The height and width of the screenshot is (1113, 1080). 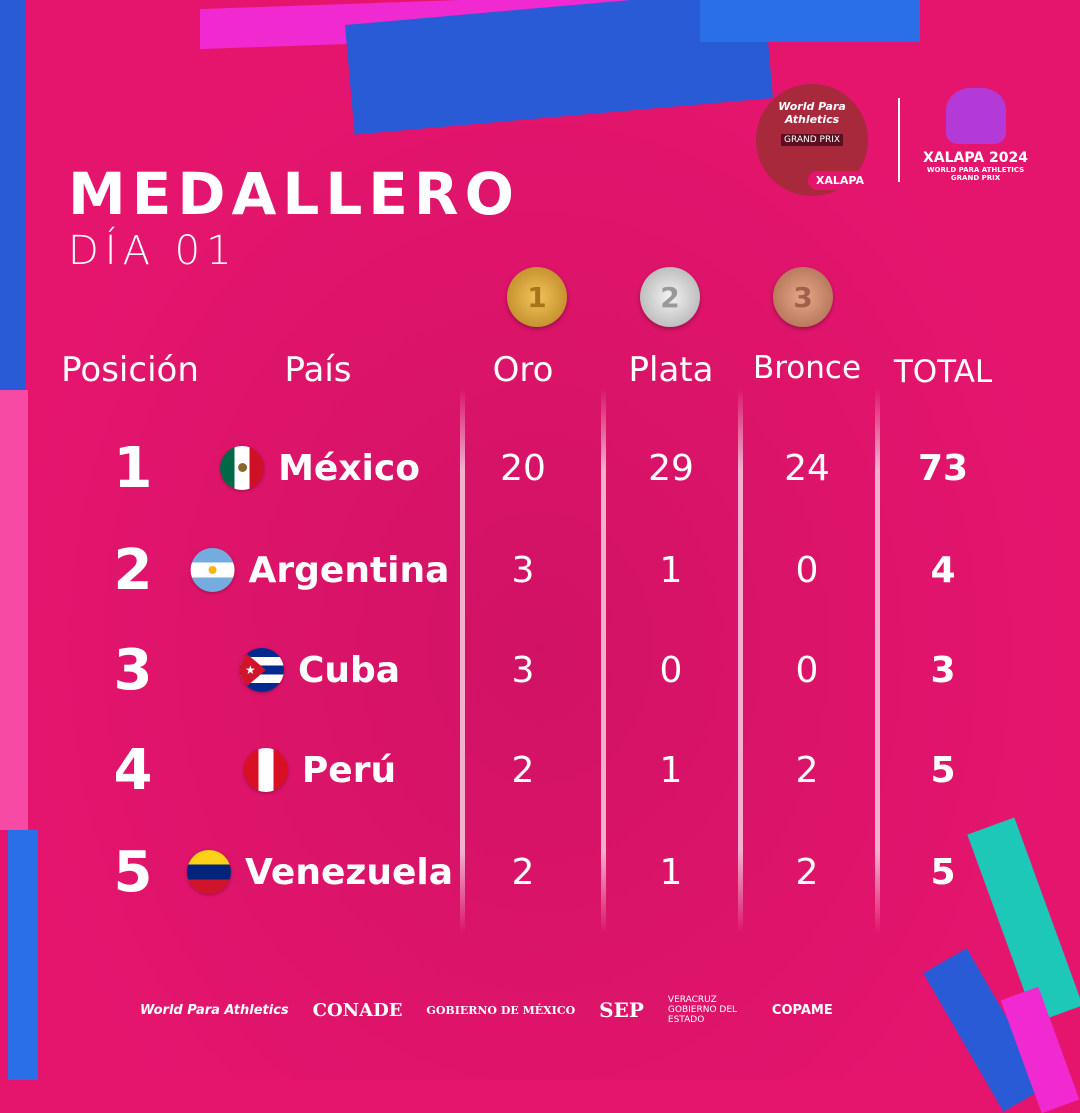 I want to click on country: Venezuela, so click(x=320, y=872).